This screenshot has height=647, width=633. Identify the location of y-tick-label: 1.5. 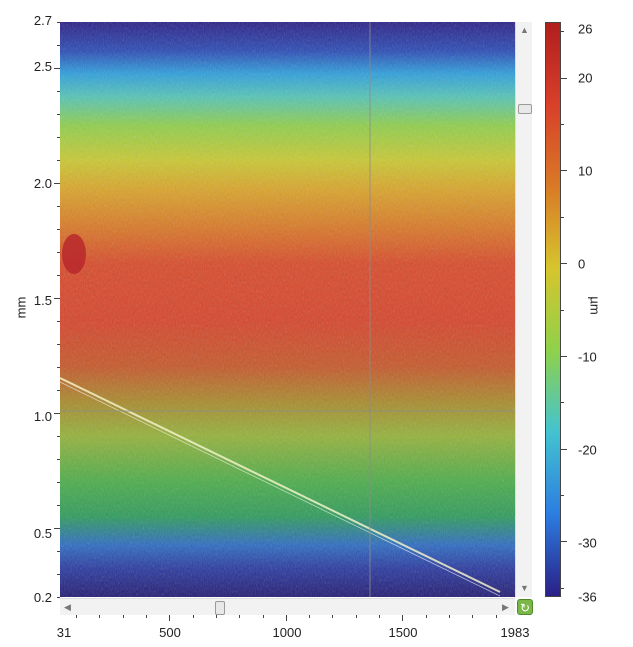
(42, 300).